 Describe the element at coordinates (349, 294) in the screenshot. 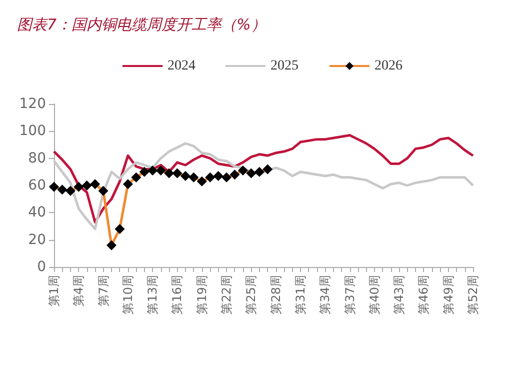

I see `x-tick-label: 第37周` at that location.